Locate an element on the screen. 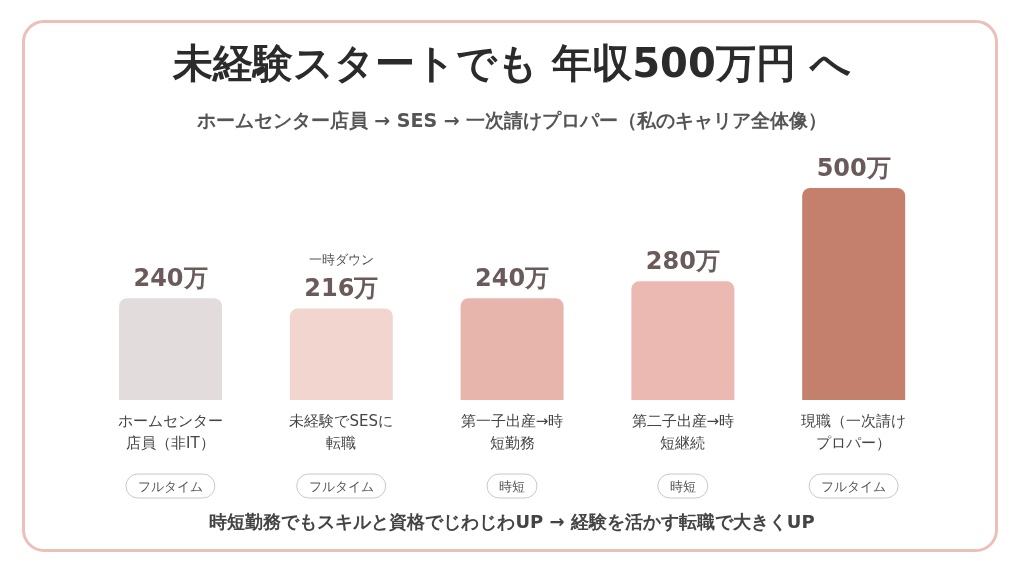 The height and width of the screenshot is (576, 1024). data-label: 500万 is located at coordinates (853, 168).